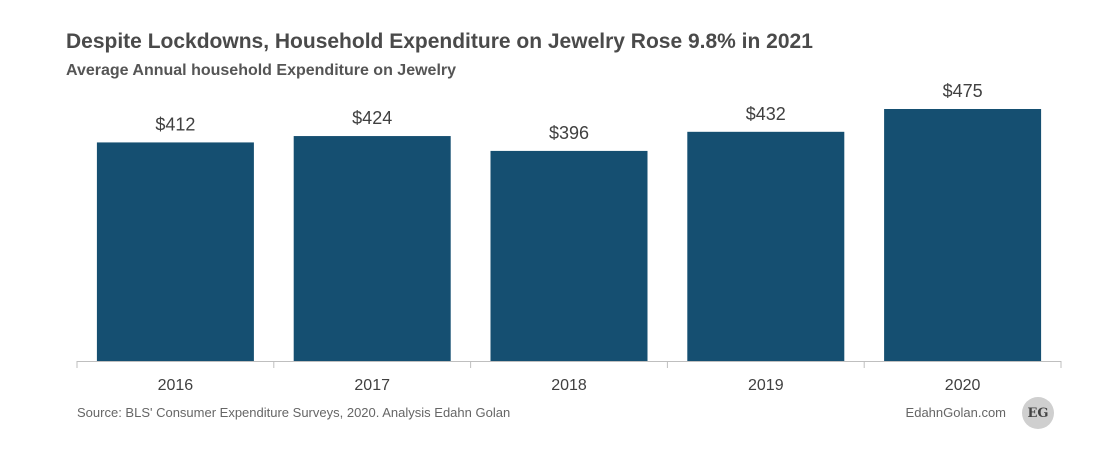  I want to click on data-label-2016: $412, so click(175, 124).